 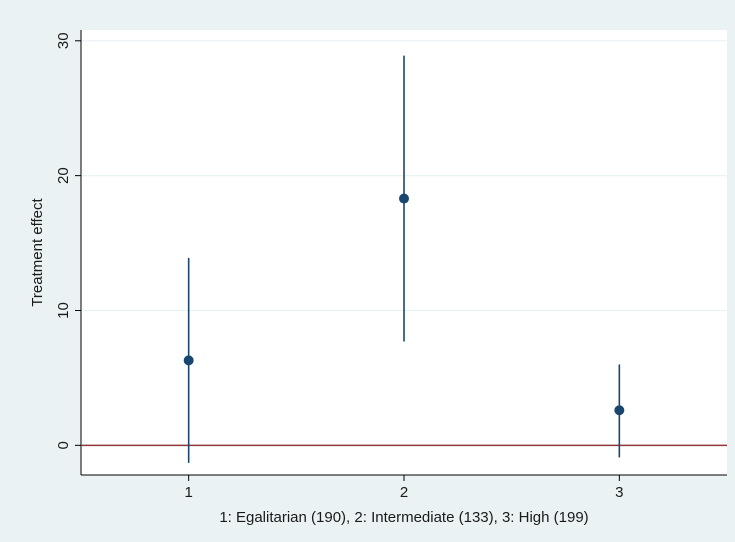 I want to click on y-tick-label-10: 10, so click(x=63, y=310).